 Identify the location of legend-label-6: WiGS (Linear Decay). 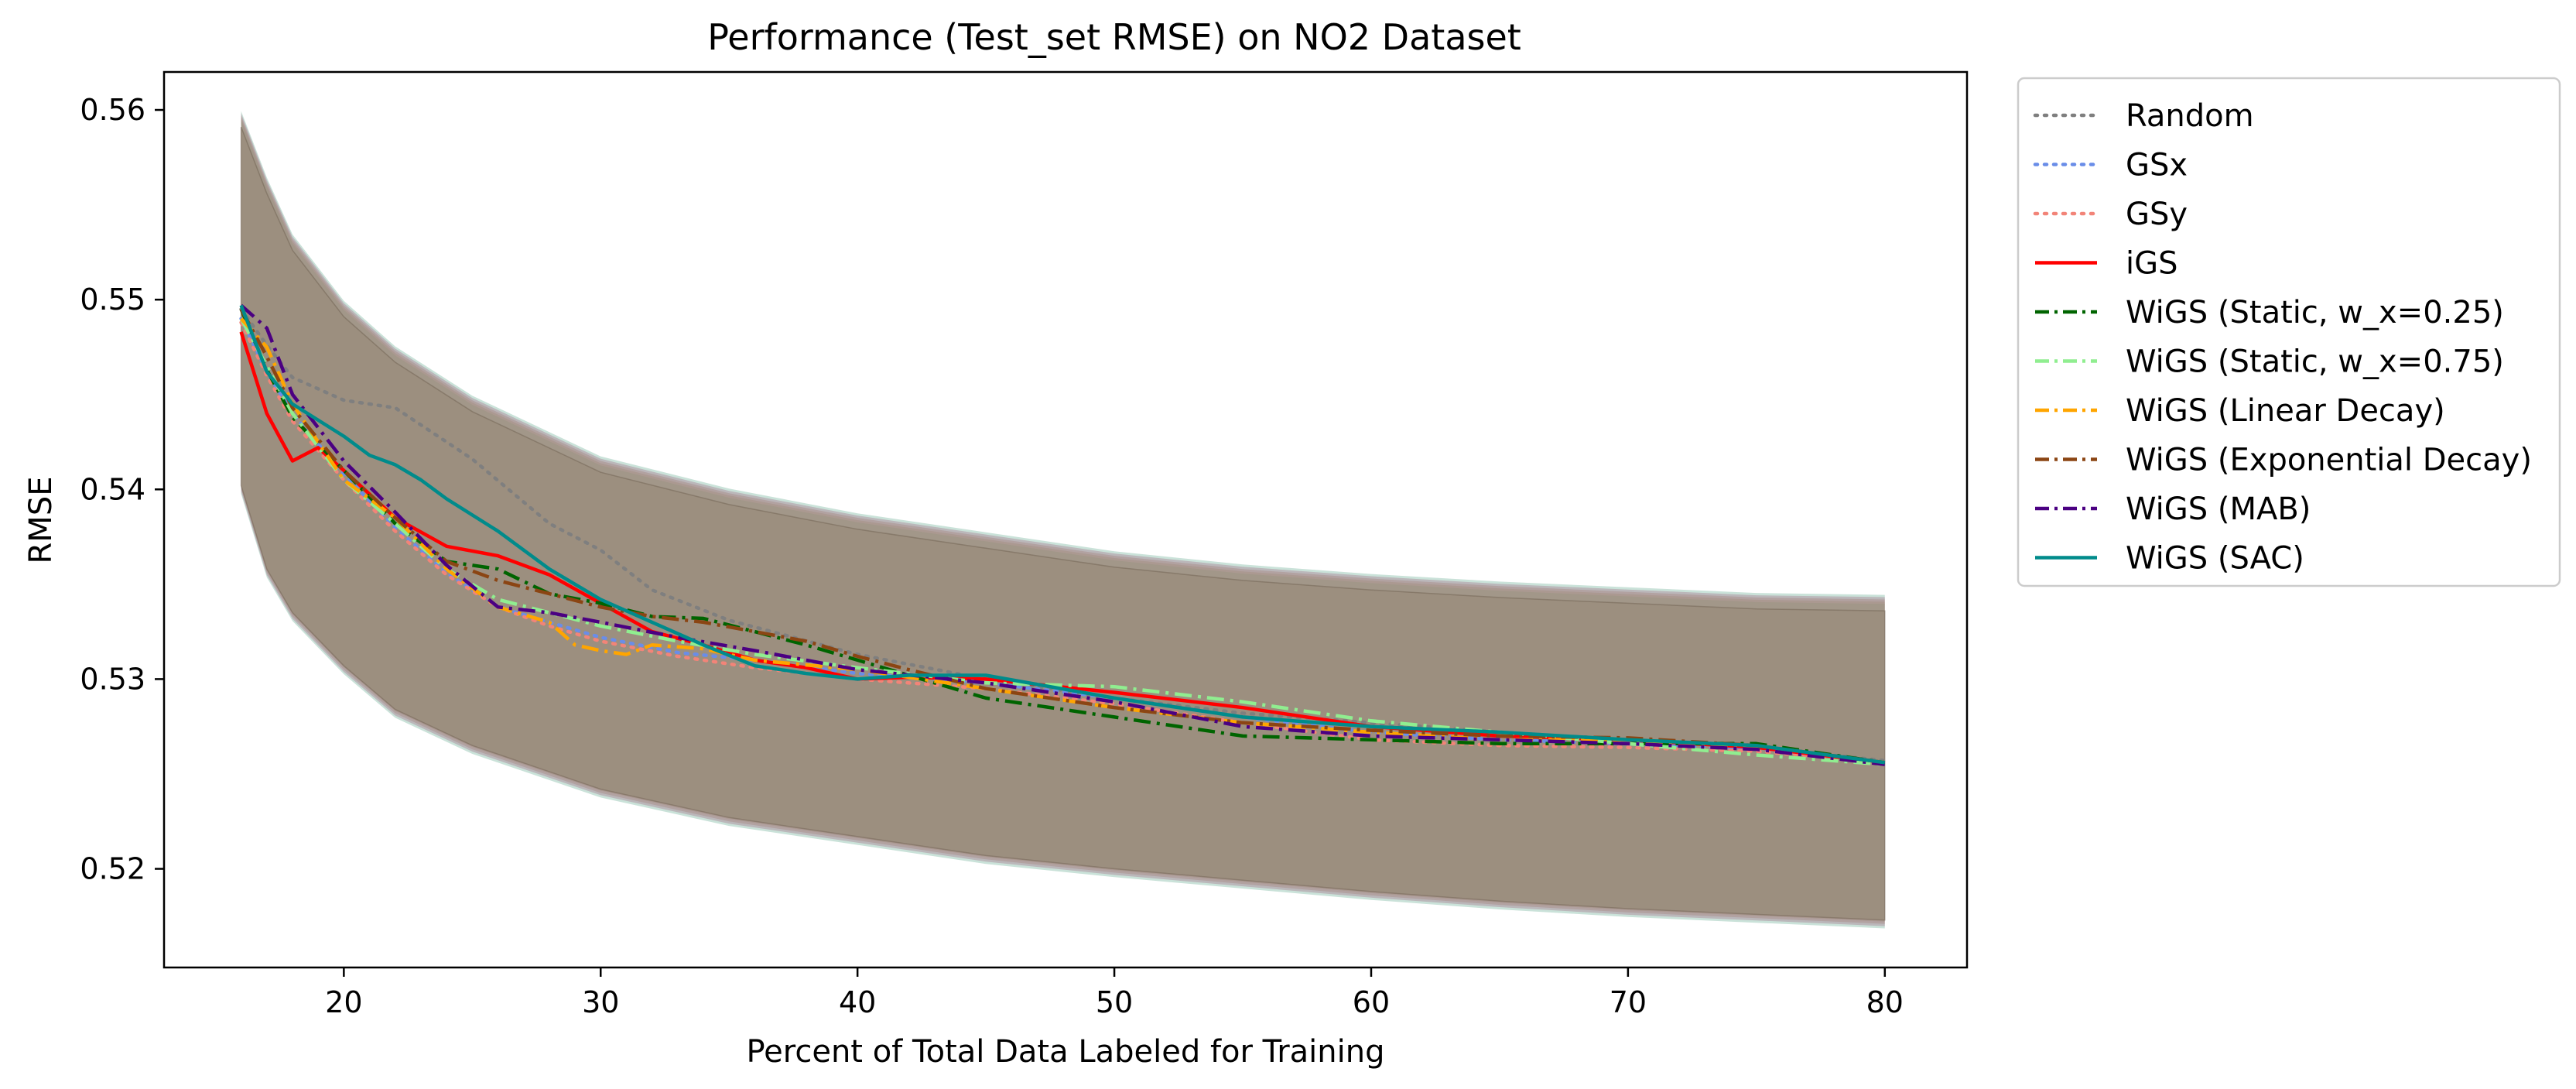
(2286, 411).